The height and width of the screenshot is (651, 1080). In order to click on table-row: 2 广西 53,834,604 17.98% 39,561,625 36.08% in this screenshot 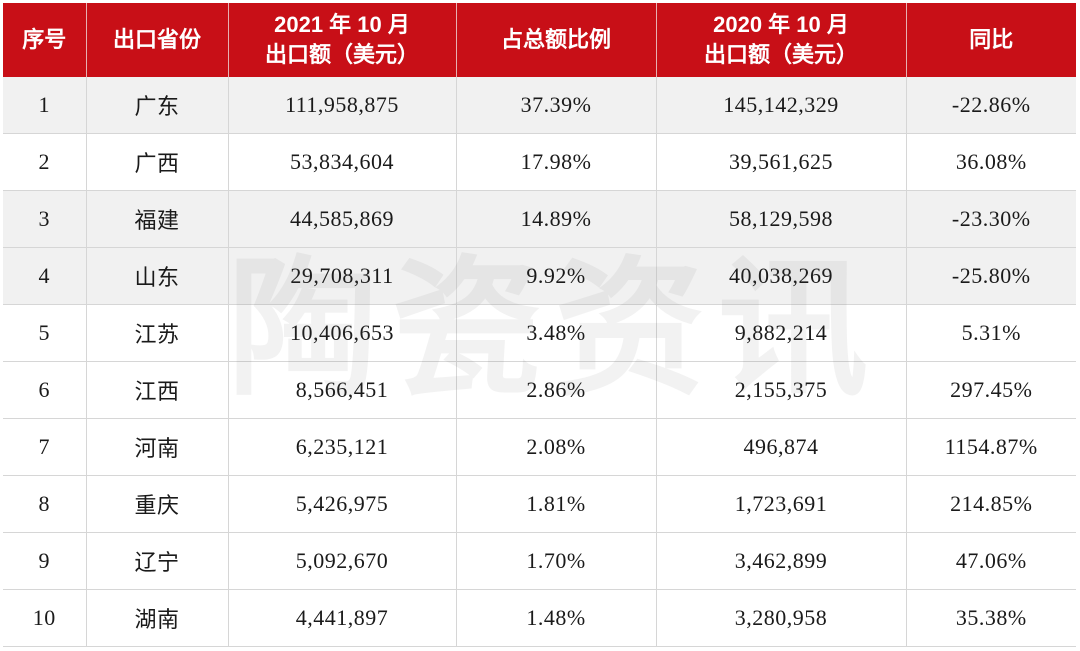, I will do `click(539, 162)`.